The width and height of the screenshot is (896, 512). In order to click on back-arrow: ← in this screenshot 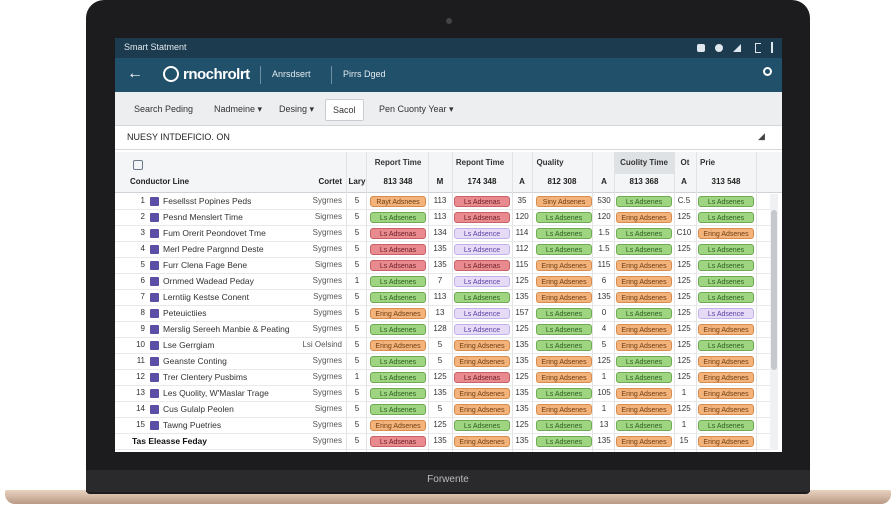, I will do `click(135, 73)`.